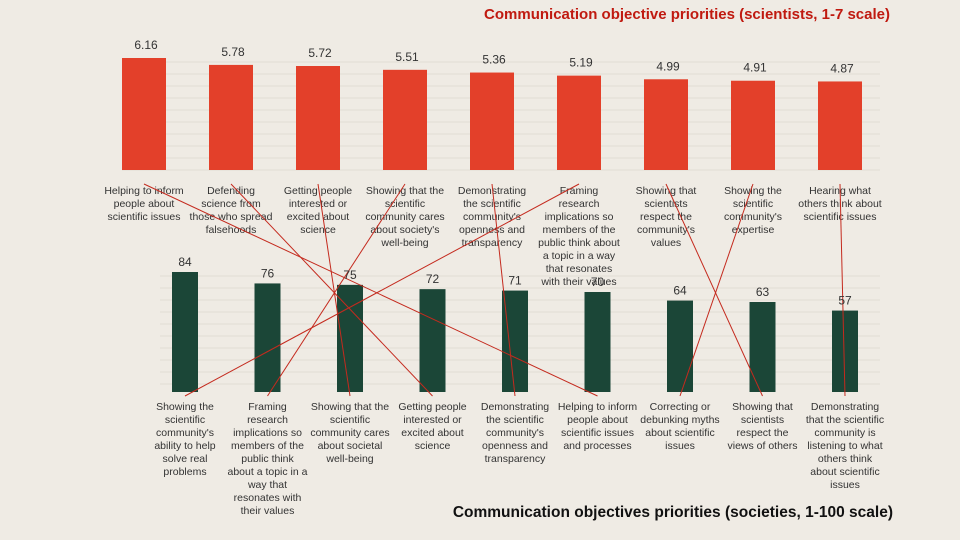  What do you see at coordinates (433, 279) in the screenshot?
I see `bottom-value-label: 72` at bounding box center [433, 279].